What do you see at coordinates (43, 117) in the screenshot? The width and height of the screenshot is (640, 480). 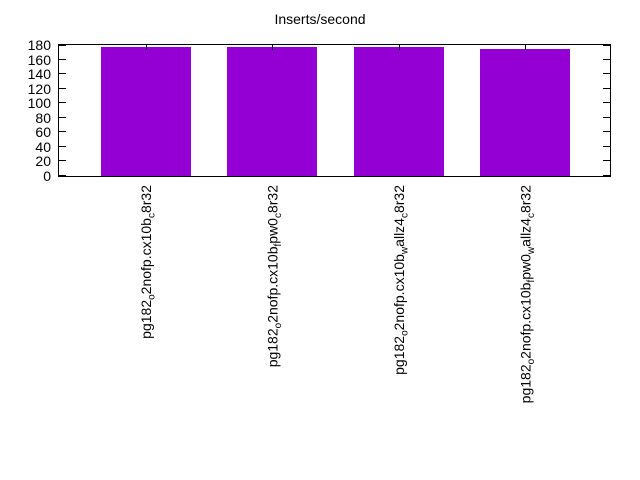 I see `y-axis-tick-label: 80` at bounding box center [43, 117].